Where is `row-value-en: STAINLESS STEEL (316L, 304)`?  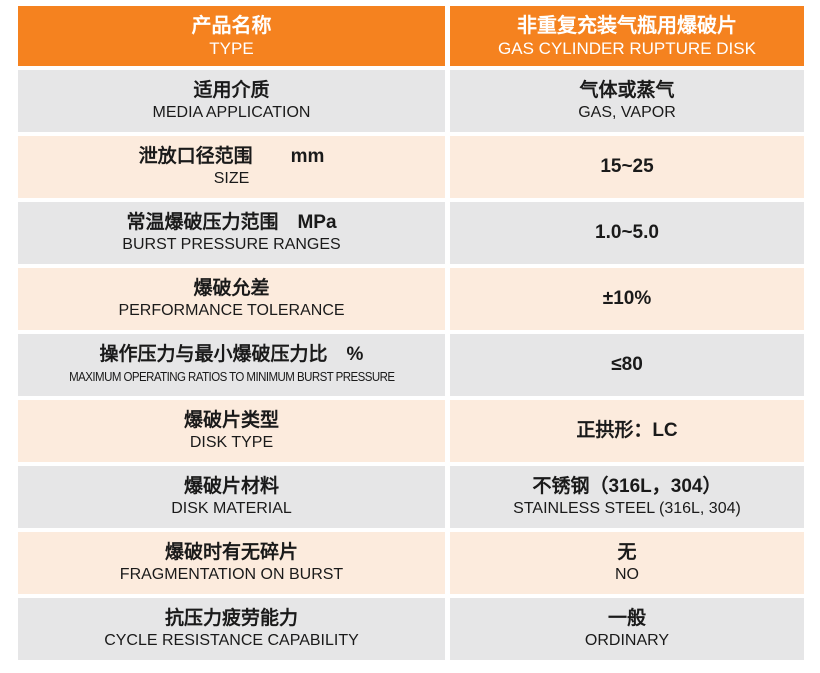 row-value-en: STAINLESS STEEL (316L, 304) is located at coordinates (627, 508).